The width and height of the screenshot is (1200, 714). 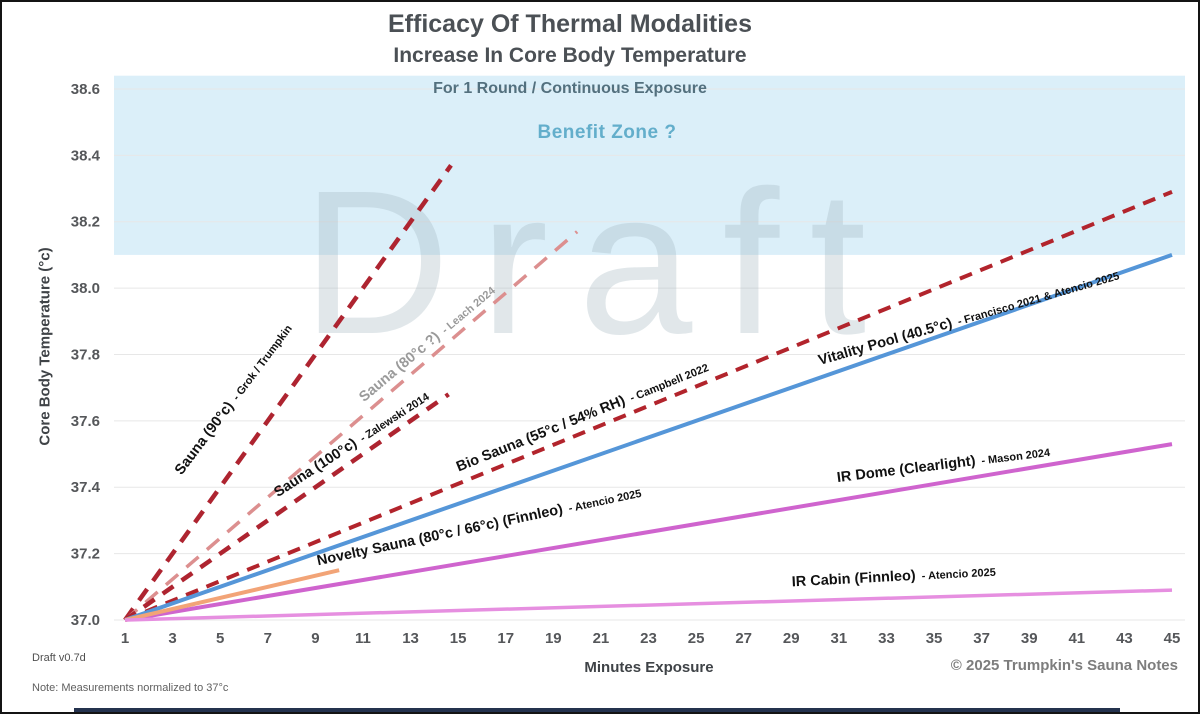 I want to click on y-tick-label: 37.2, so click(x=85, y=554).